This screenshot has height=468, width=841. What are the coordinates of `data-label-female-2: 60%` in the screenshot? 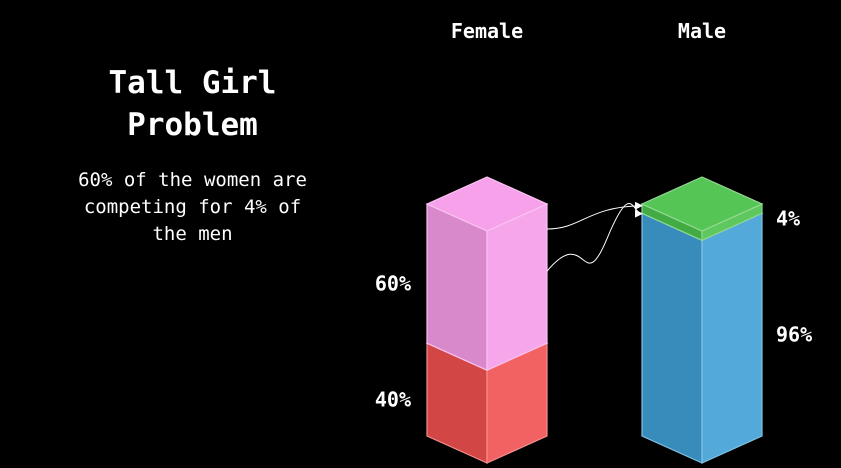 It's located at (393, 284).